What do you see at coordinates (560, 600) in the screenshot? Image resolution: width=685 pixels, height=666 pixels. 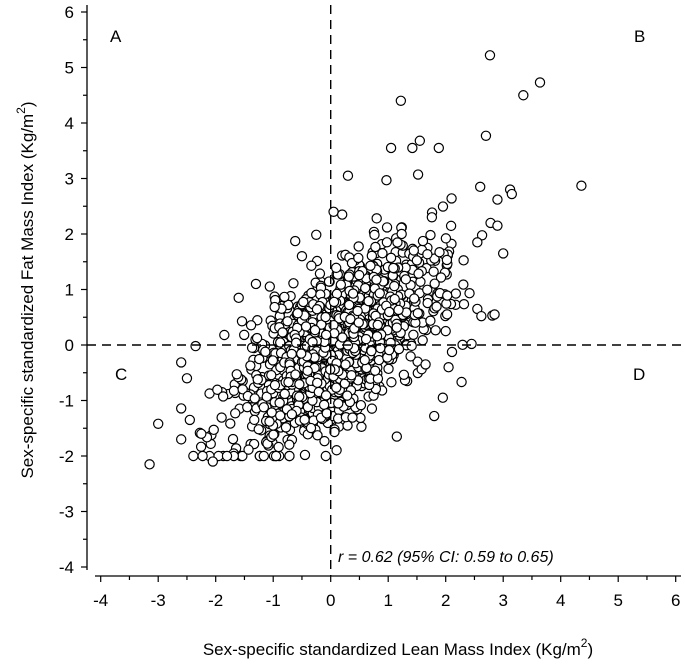 I see `x-tick-label: 4` at bounding box center [560, 600].